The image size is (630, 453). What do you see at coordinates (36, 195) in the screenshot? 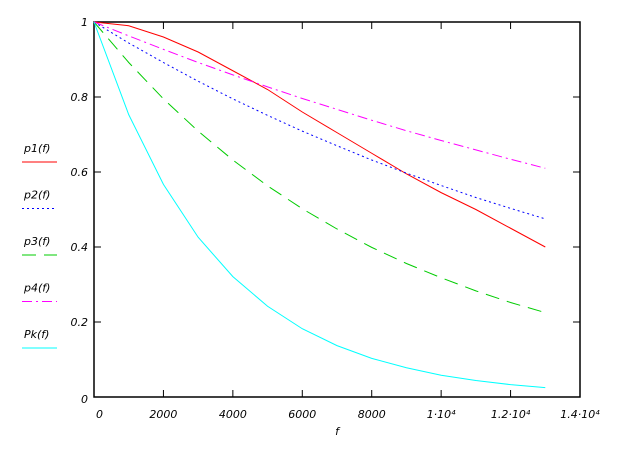
I see `legend-label: p2(f)` at bounding box center [36, 195].